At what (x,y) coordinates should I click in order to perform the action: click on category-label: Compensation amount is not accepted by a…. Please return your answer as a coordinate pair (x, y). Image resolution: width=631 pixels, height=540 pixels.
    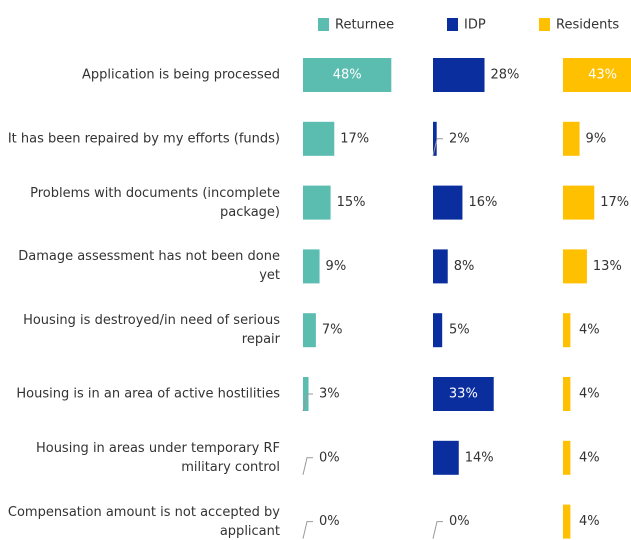
    Looking at the image, I should click on (143, 521).